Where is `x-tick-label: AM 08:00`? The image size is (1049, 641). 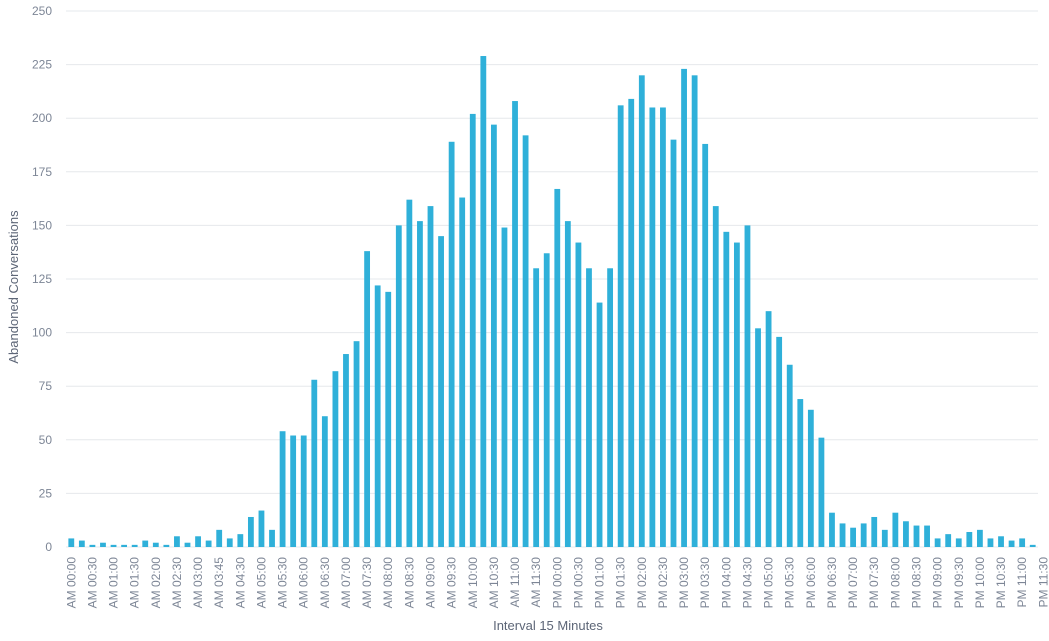 x-tick-label: AM 08:00 is located at coordinates (388, 583).